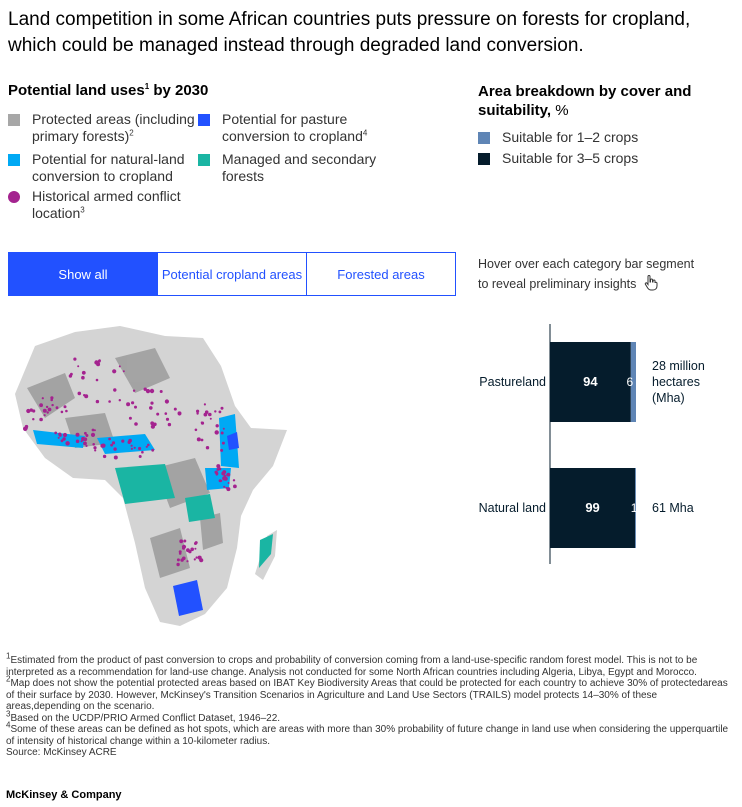 This screenshot has width=742, height=807. What do you see at coordinates (81, 136) in the screenshot?
I see `legend-line-2: primary forests)` at bounding box center [81, 136].